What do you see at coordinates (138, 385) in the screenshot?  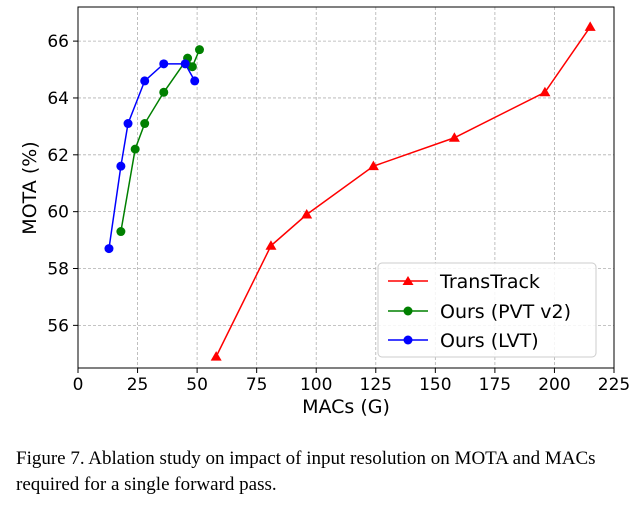 I see `x-tick-label: 25` at bounding box center [138, 385].